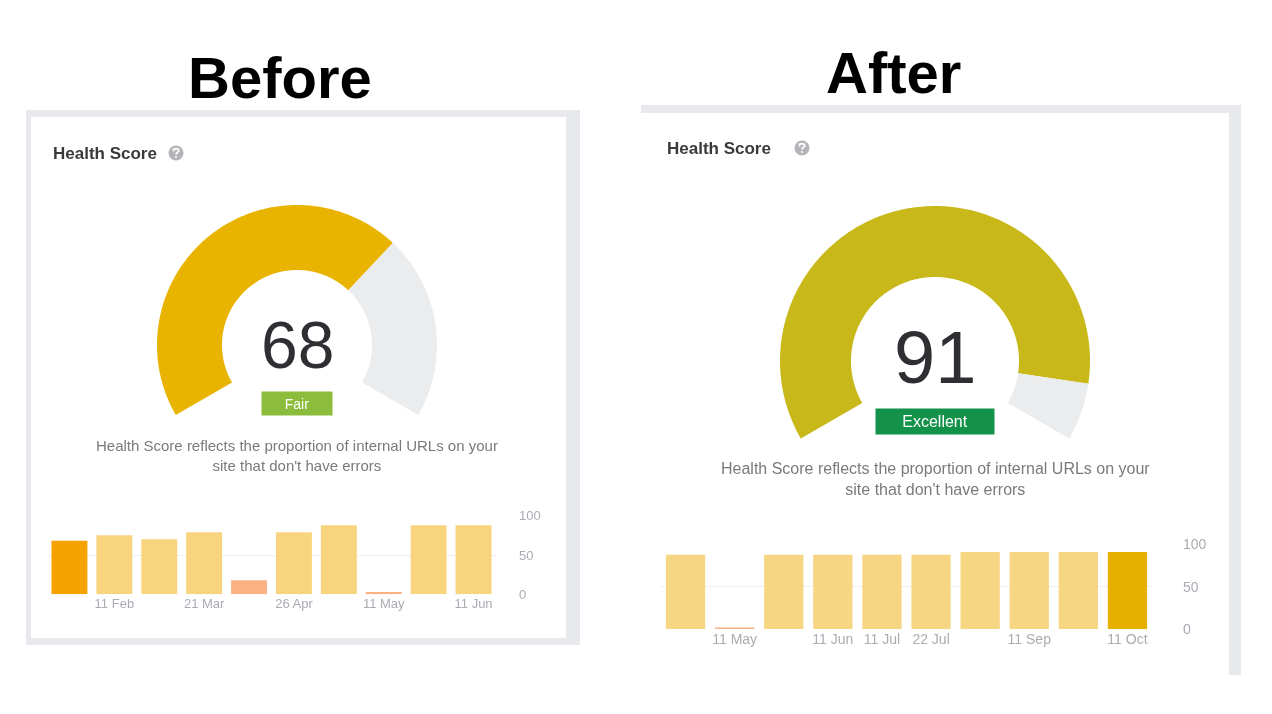 This screenshot has height=714, width=1272. Describe the element at coordinates (297, 403) in the screenshot. I see `text: Fair` at that location.